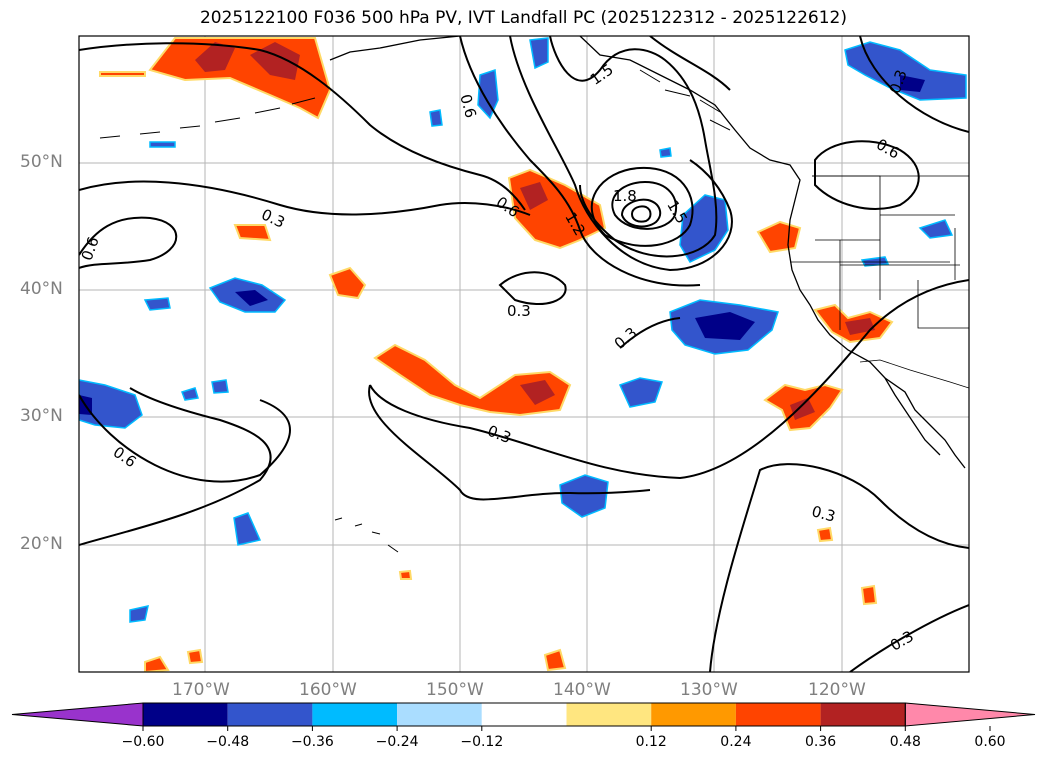  I want to click on contour-label: 1.8, so click(625, 196).